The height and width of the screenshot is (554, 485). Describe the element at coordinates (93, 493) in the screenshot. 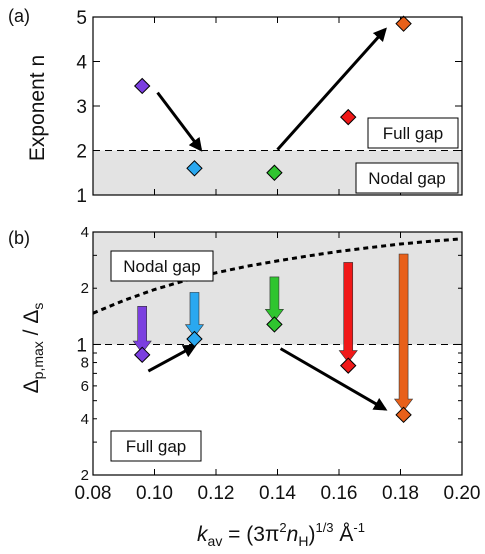

I see `x-tick-label: 0.08` at that location.